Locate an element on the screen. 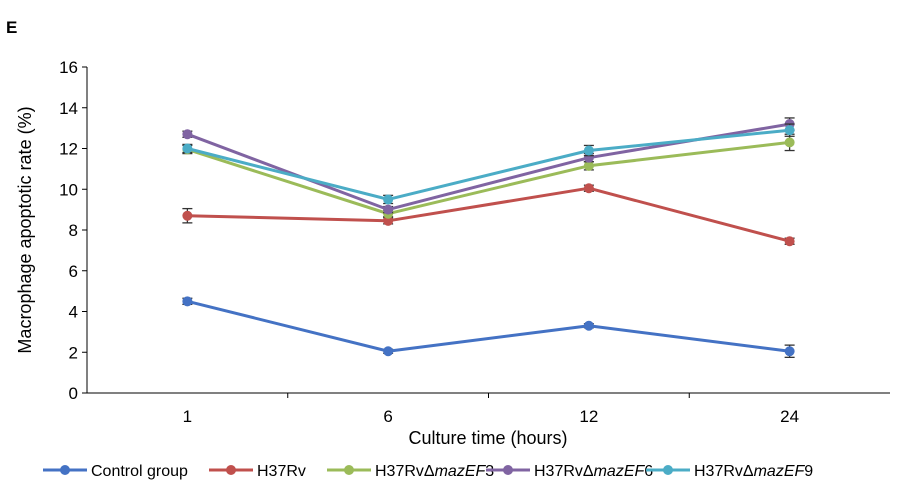 Image resolution: width=901 pixels, height=483 pixels. x-axis-ticks: 1 6 12 24 is located at coordinates (491, 409).